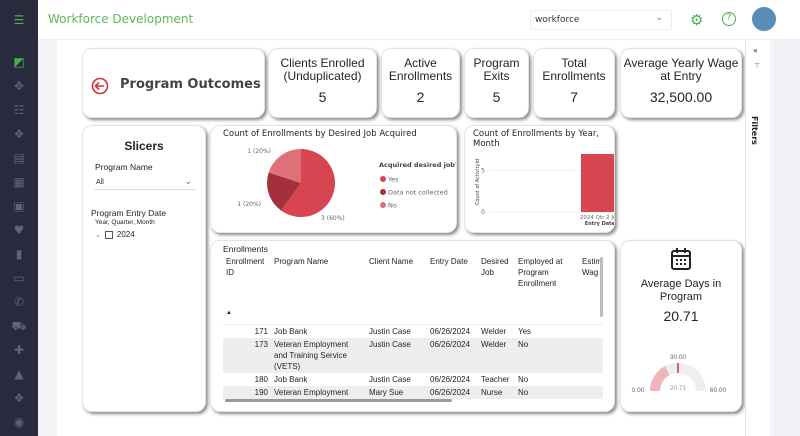  Describe the element at coordinates (19, 158) in the screenshot. I see `document-icon: ▤` at that location.